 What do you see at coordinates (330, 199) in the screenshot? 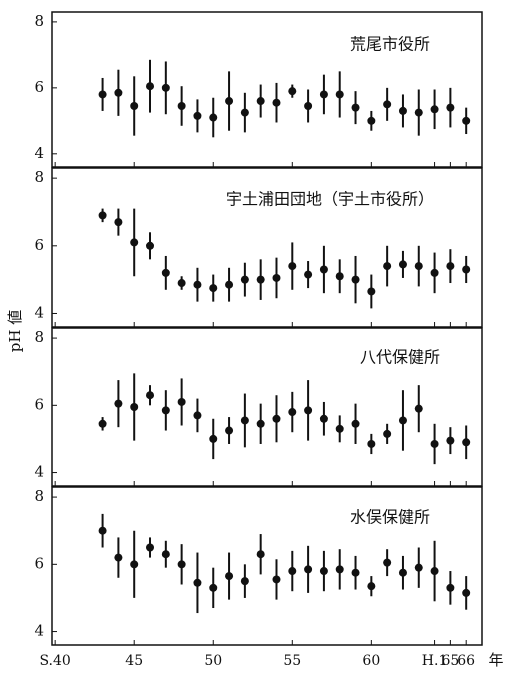
I see `panel-title: 宇土浦田団地（宇土市役所）` at bounding box center [330, 199].